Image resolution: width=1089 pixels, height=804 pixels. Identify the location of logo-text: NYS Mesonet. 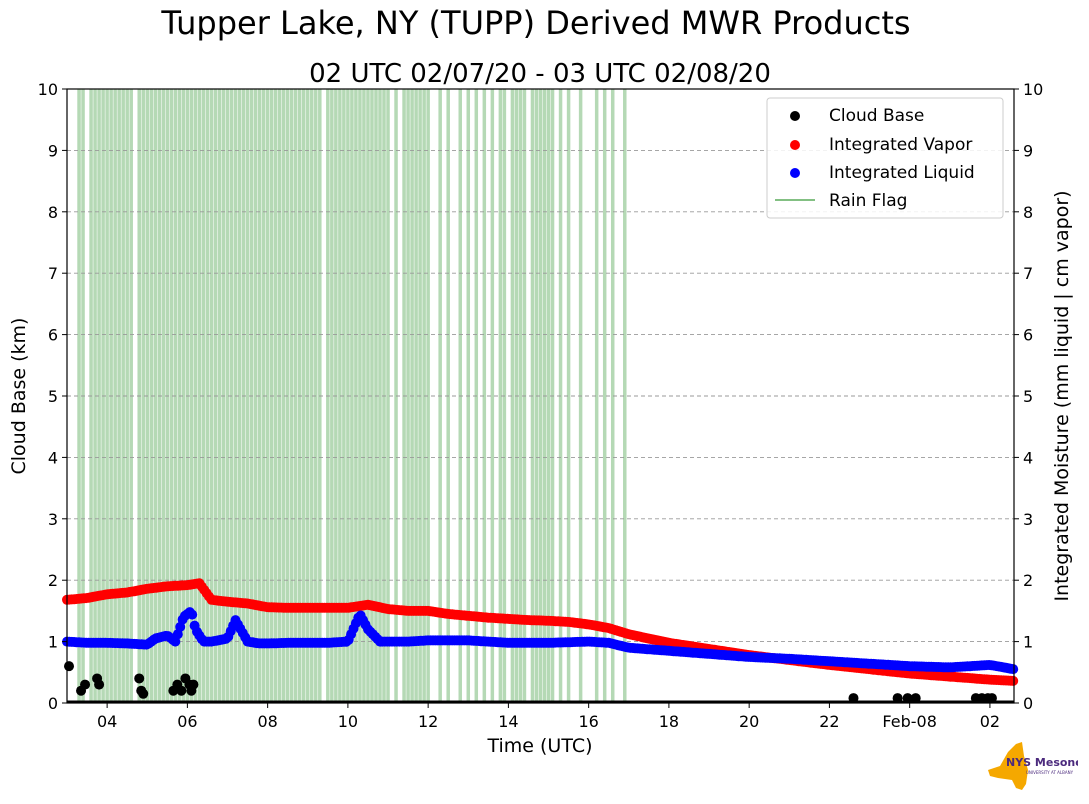
(1042, 762).